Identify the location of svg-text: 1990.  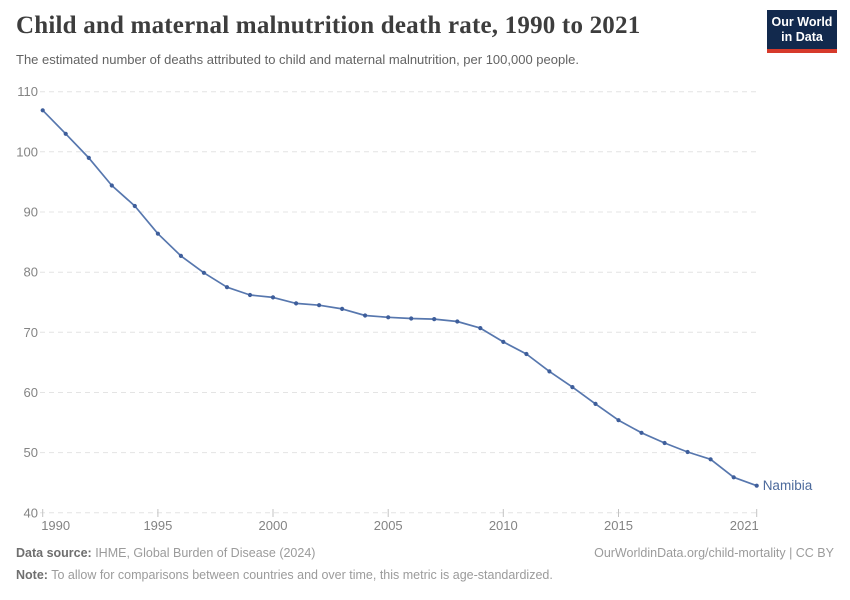
(55, 525).